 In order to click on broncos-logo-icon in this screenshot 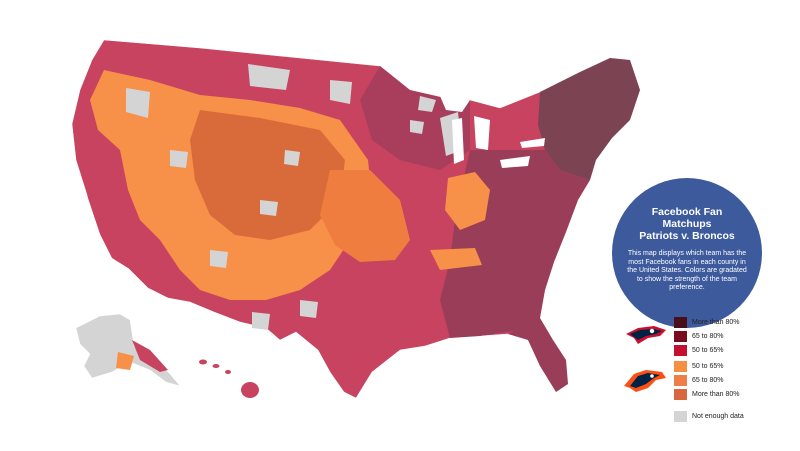, I will do `click(645, 382)`.